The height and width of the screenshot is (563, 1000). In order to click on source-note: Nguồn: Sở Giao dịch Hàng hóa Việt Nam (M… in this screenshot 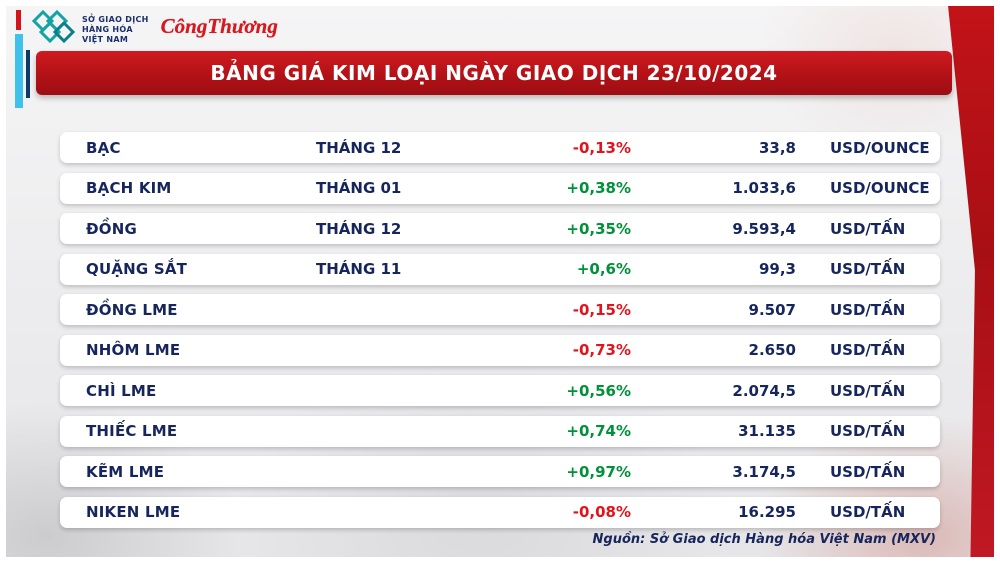, I will do `click(764, 539)`.